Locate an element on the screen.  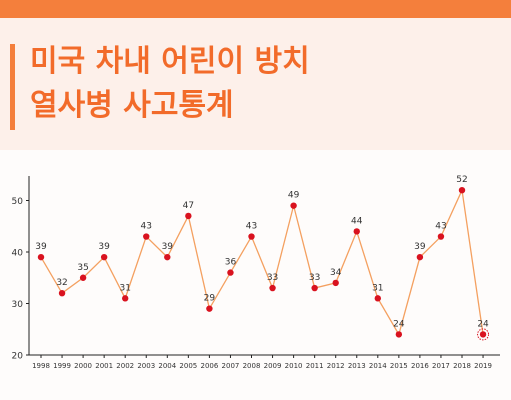
x-tick-label: 2019 is located at coordinates (483, 366).